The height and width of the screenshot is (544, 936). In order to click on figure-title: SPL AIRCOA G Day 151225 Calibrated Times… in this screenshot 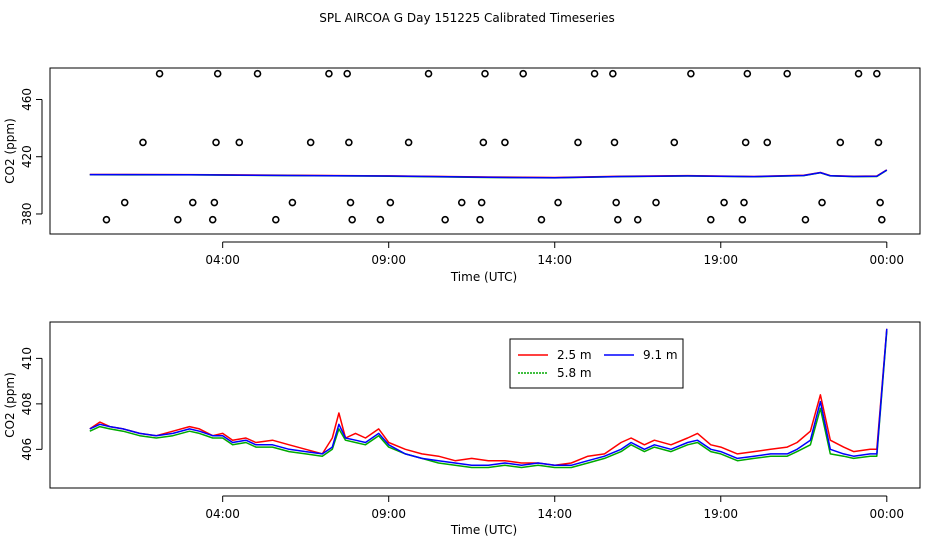, I will do `click(466, 18)`.